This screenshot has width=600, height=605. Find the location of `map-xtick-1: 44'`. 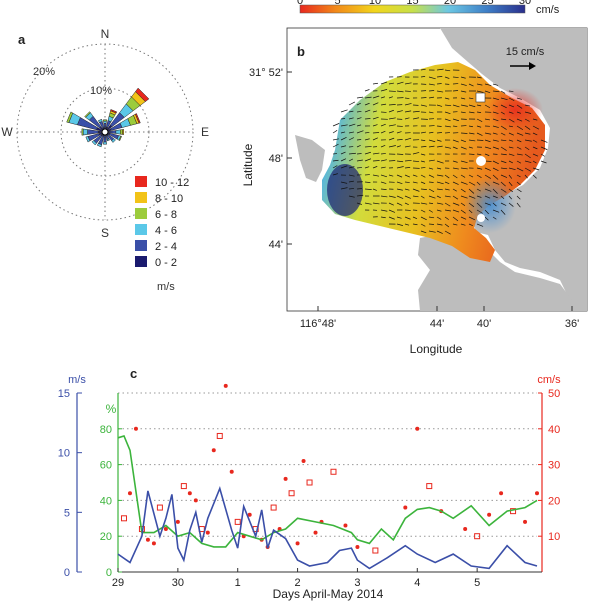

map-xtick-1: 44' is located at coordinates (437, 324).